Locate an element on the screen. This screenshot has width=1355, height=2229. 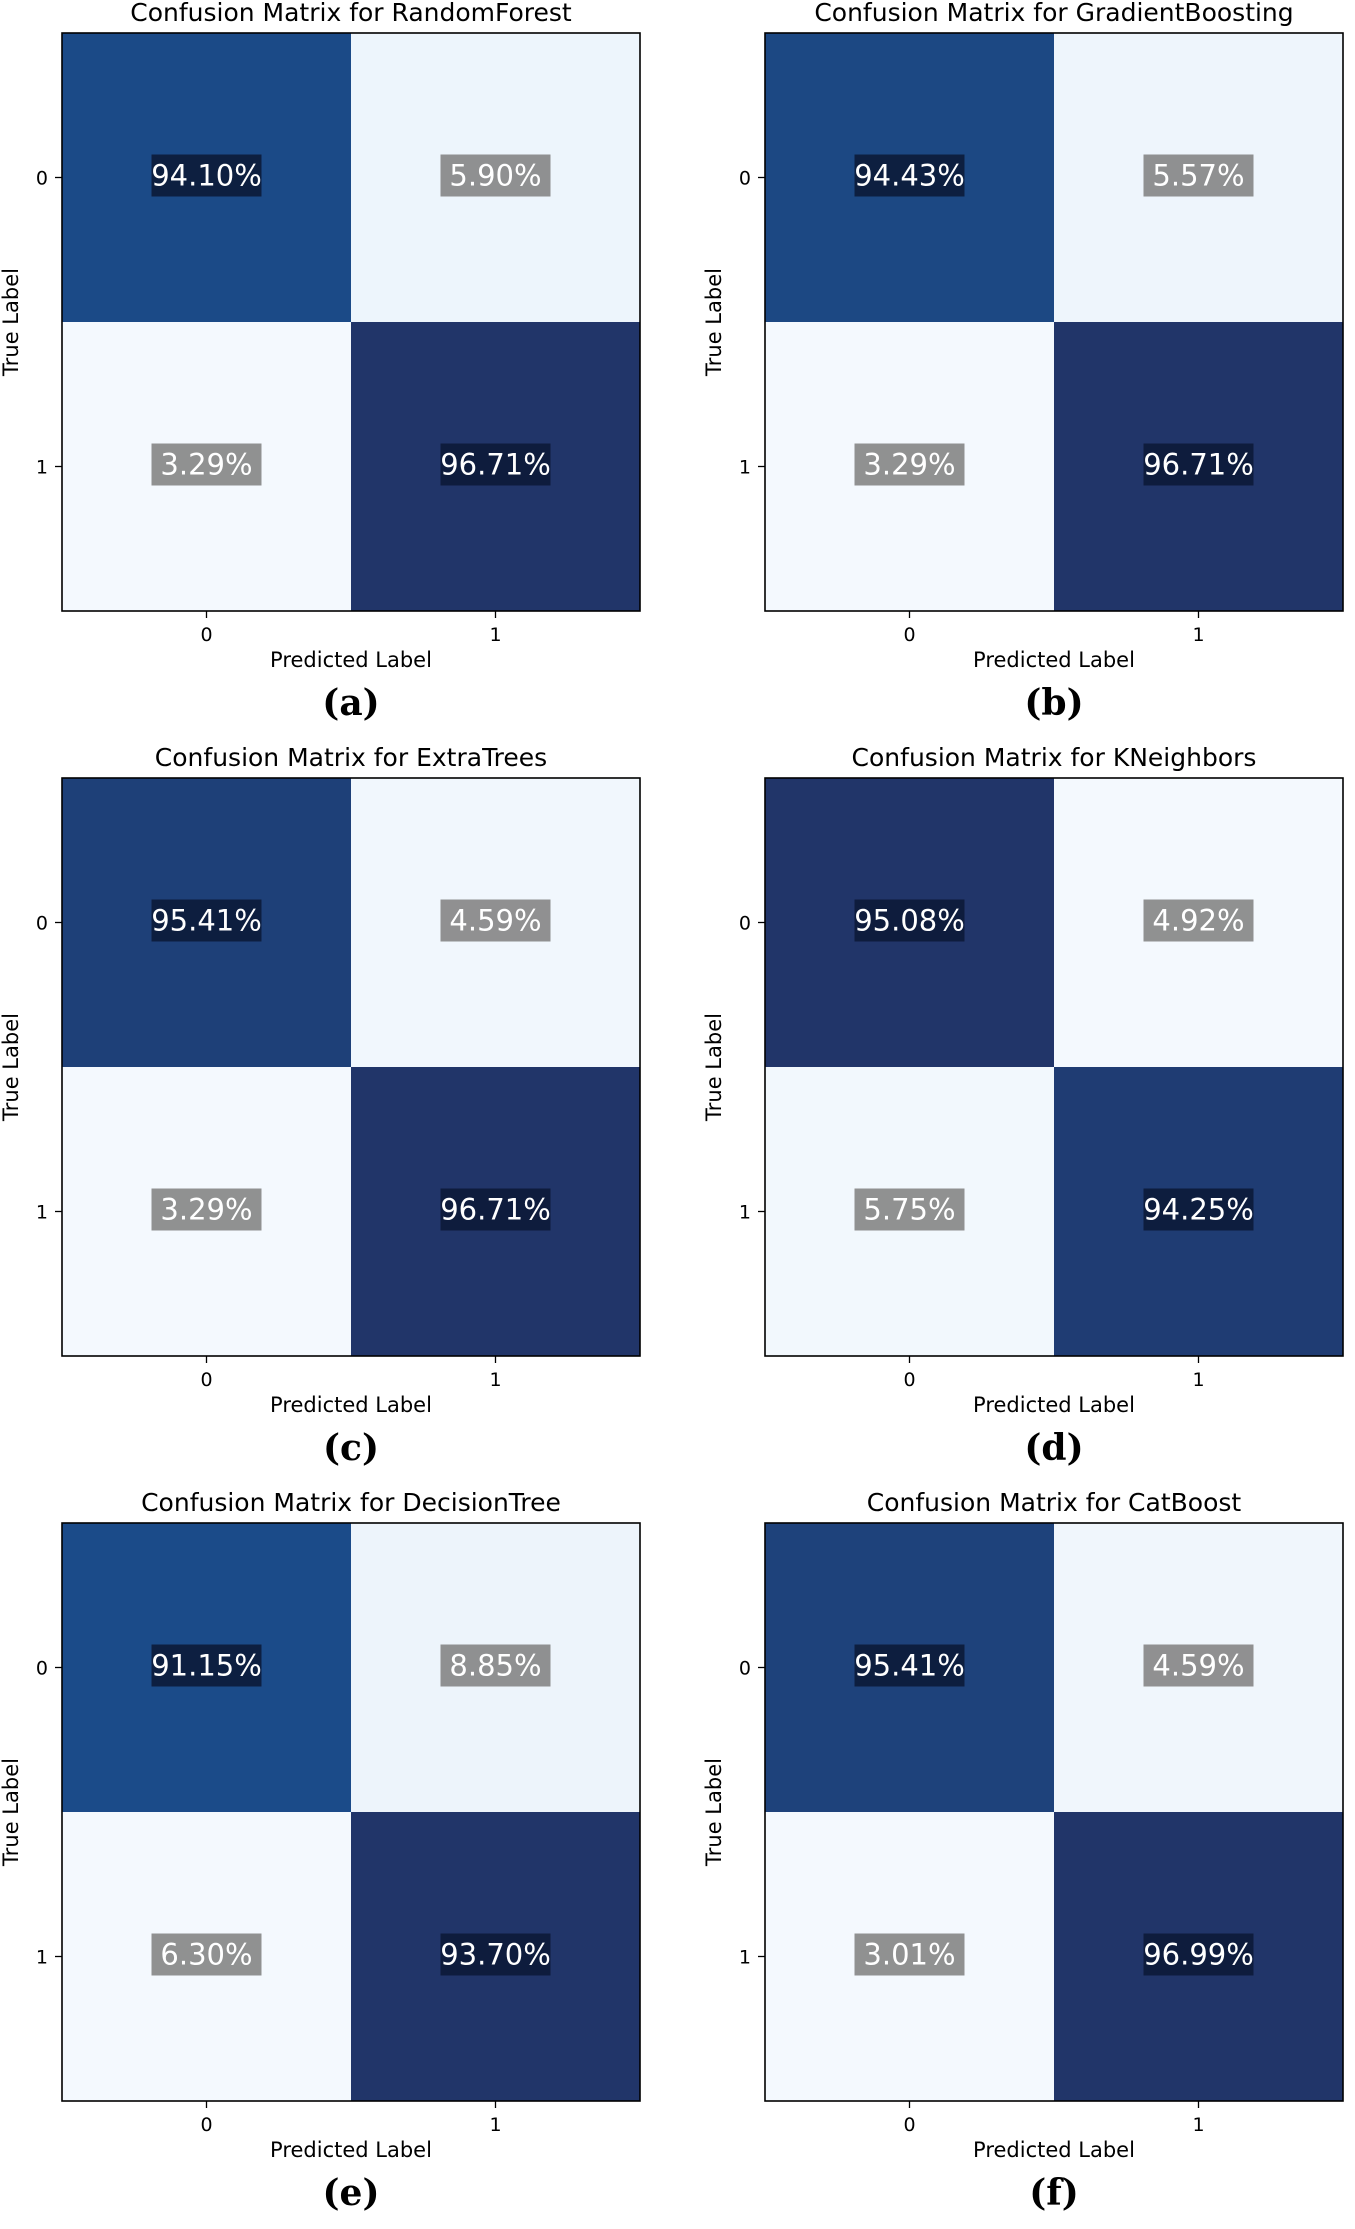
chart-title: Confusion Matrix for GradientBoosting is located at coordinates (1053, 13).